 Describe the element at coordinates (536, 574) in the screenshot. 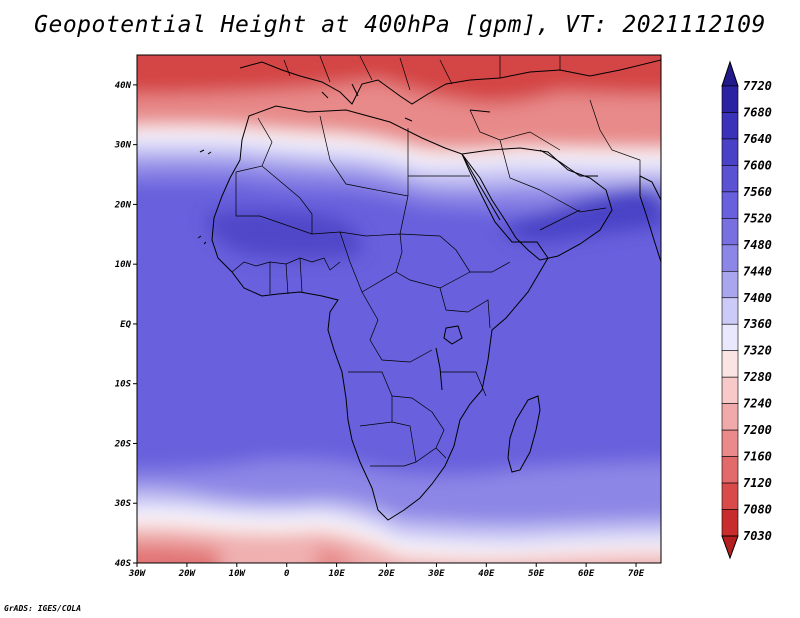

I see `x-tick-label: 50E` at that location.